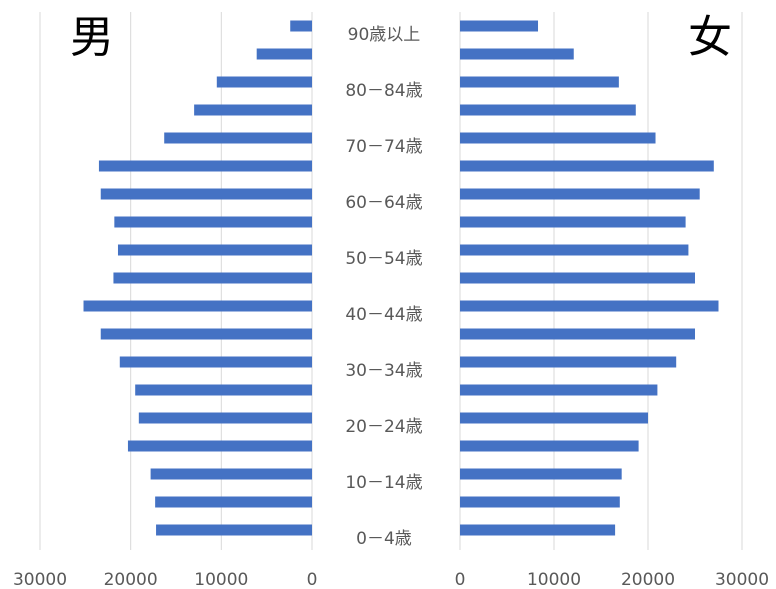 The height and width of the screenshot is (589, 776). What do you see at coordinates (131, 579) in the screenshot?
I see `male-x-tick-label: 20000` at bounding box center [131, 579].